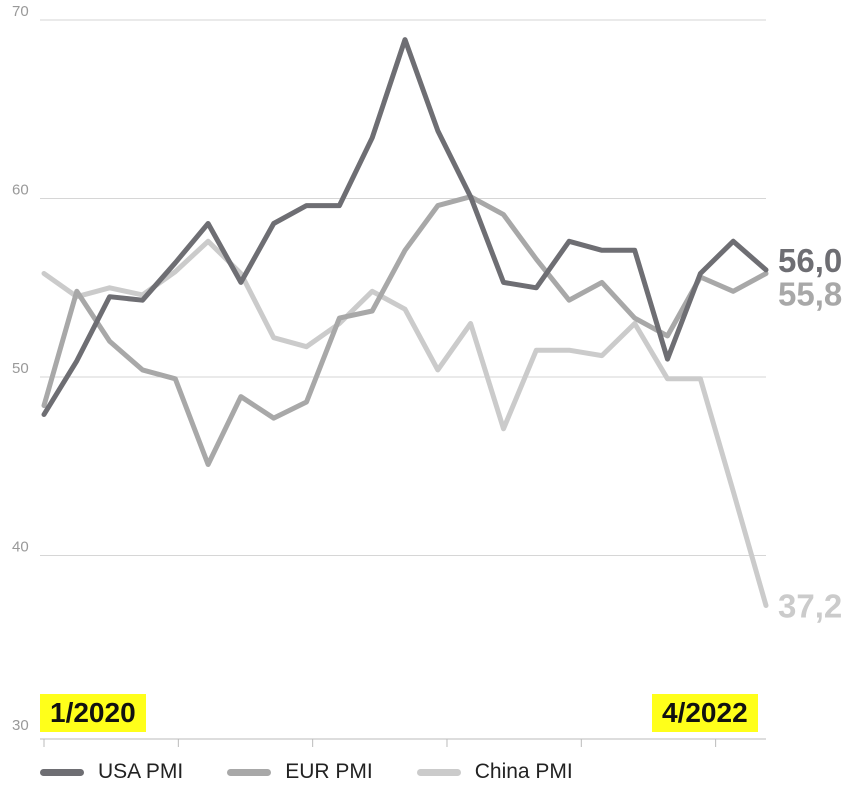 This screenshot has height=786, width=854. Describe the element at coordinates (329, 771) in the screenshot. I see `legend-label-eur: EUR PMI` at that location.